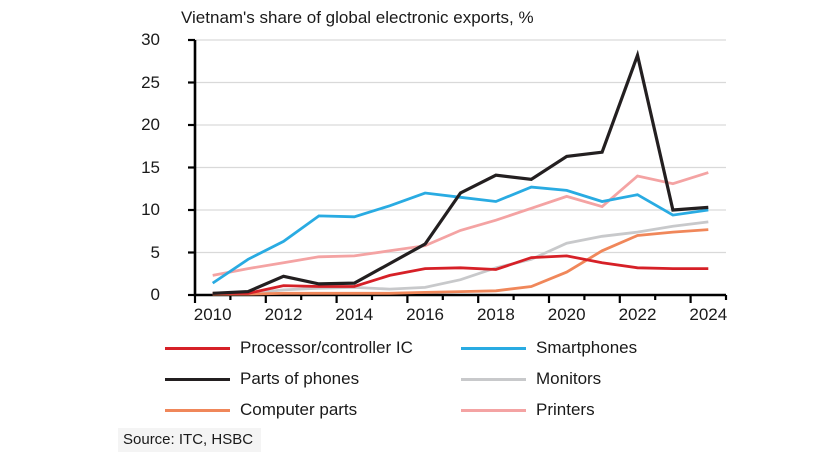  Describe the element at coordinates (708, 314) in the screenshot. I see `x-tick-label-2024: 2024` at that location.